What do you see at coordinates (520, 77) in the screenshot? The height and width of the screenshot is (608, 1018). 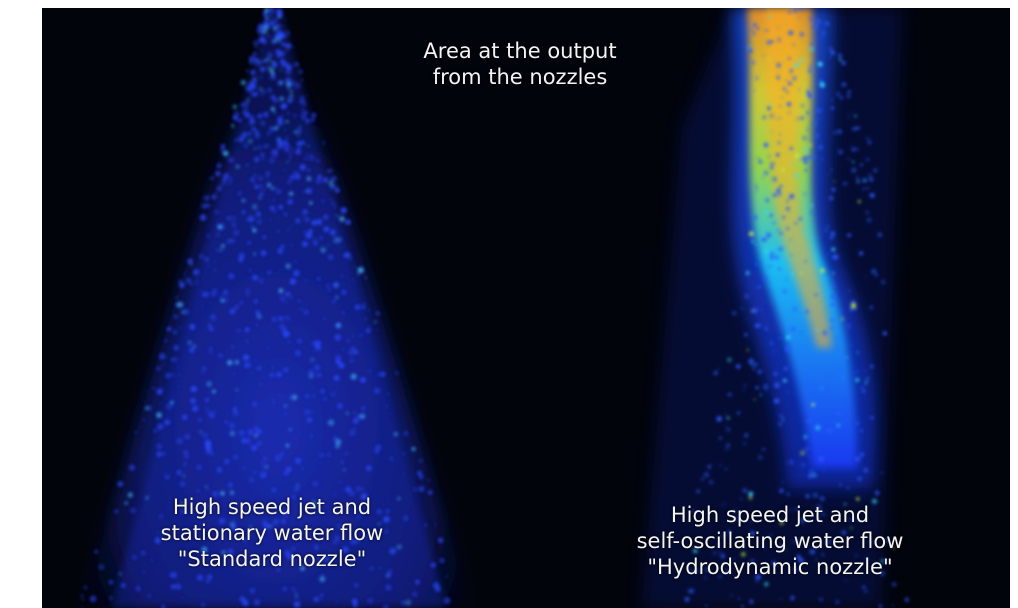 I see `caption-line: from the nozzles` at bounding box center [520, 77].